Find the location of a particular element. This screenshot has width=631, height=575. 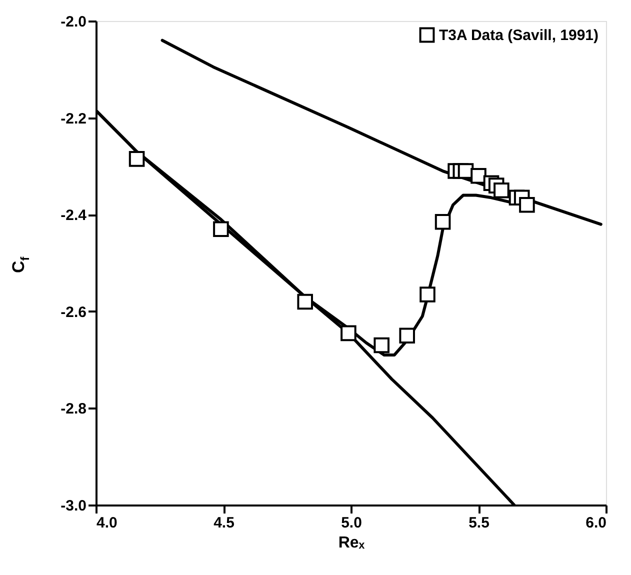

x-tick-label: 4.0 is located at coordinates (107, 523).